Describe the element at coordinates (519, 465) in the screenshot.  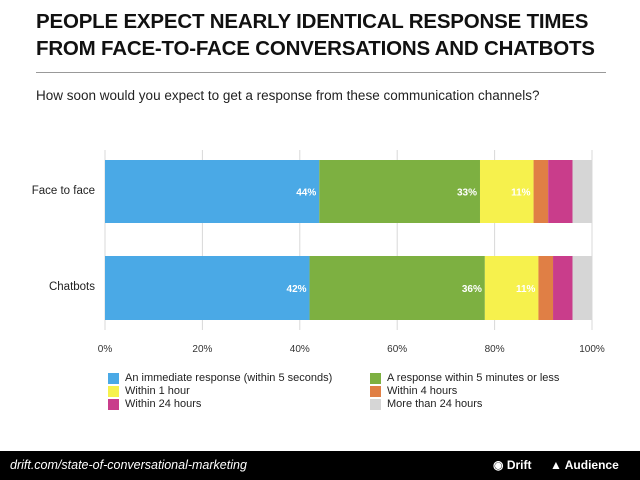
I see `drift-brand: Drift` at that location.